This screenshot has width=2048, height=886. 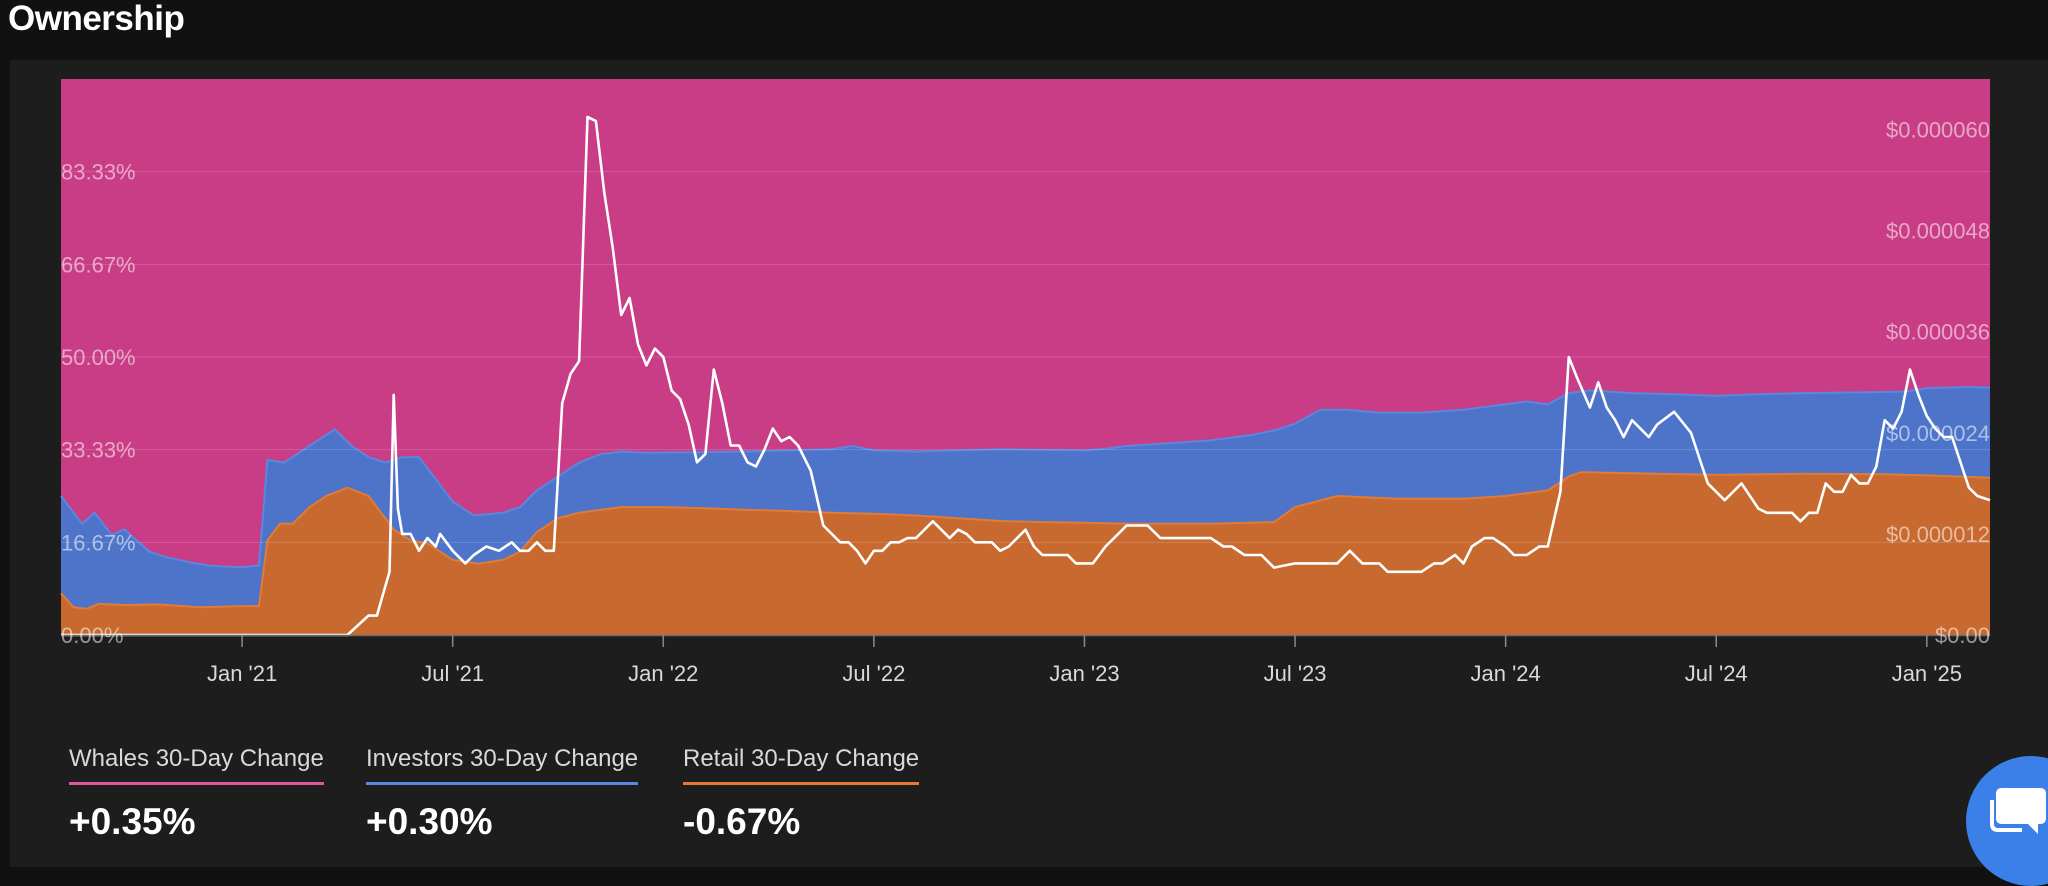 I want to click on stat-retail-value: -0.67%, so click(x=742, y=821).